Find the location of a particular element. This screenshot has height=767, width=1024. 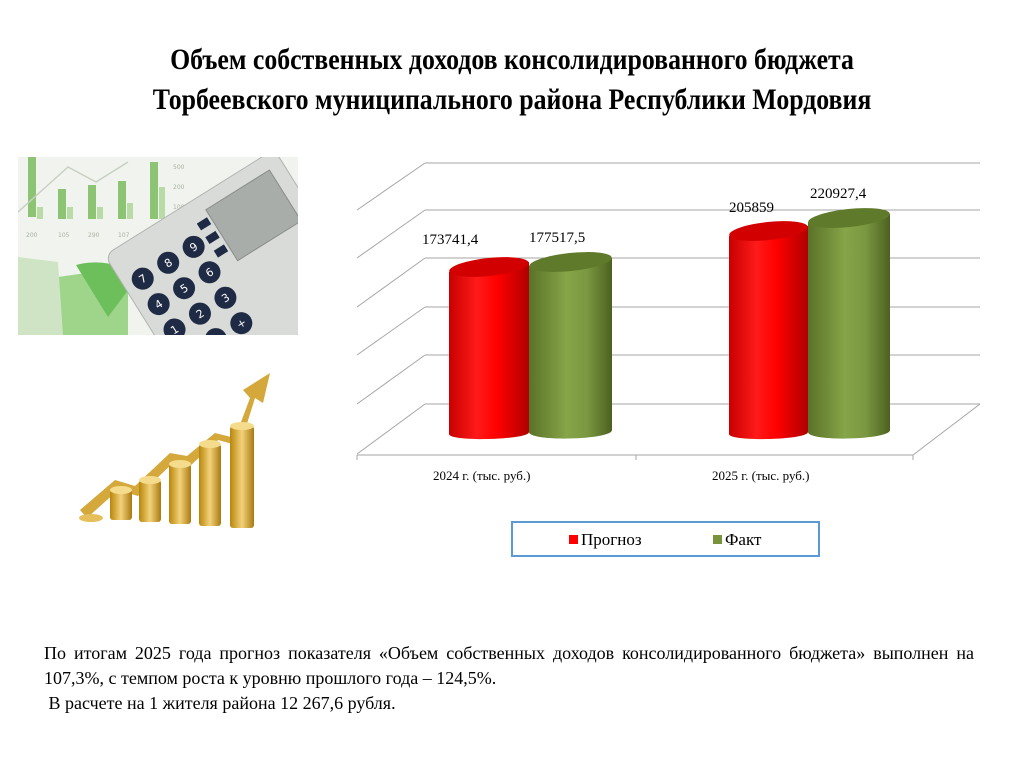

category-label-2024: 2024 г. (тыс. руб.) is located at coordinates (482, 475).